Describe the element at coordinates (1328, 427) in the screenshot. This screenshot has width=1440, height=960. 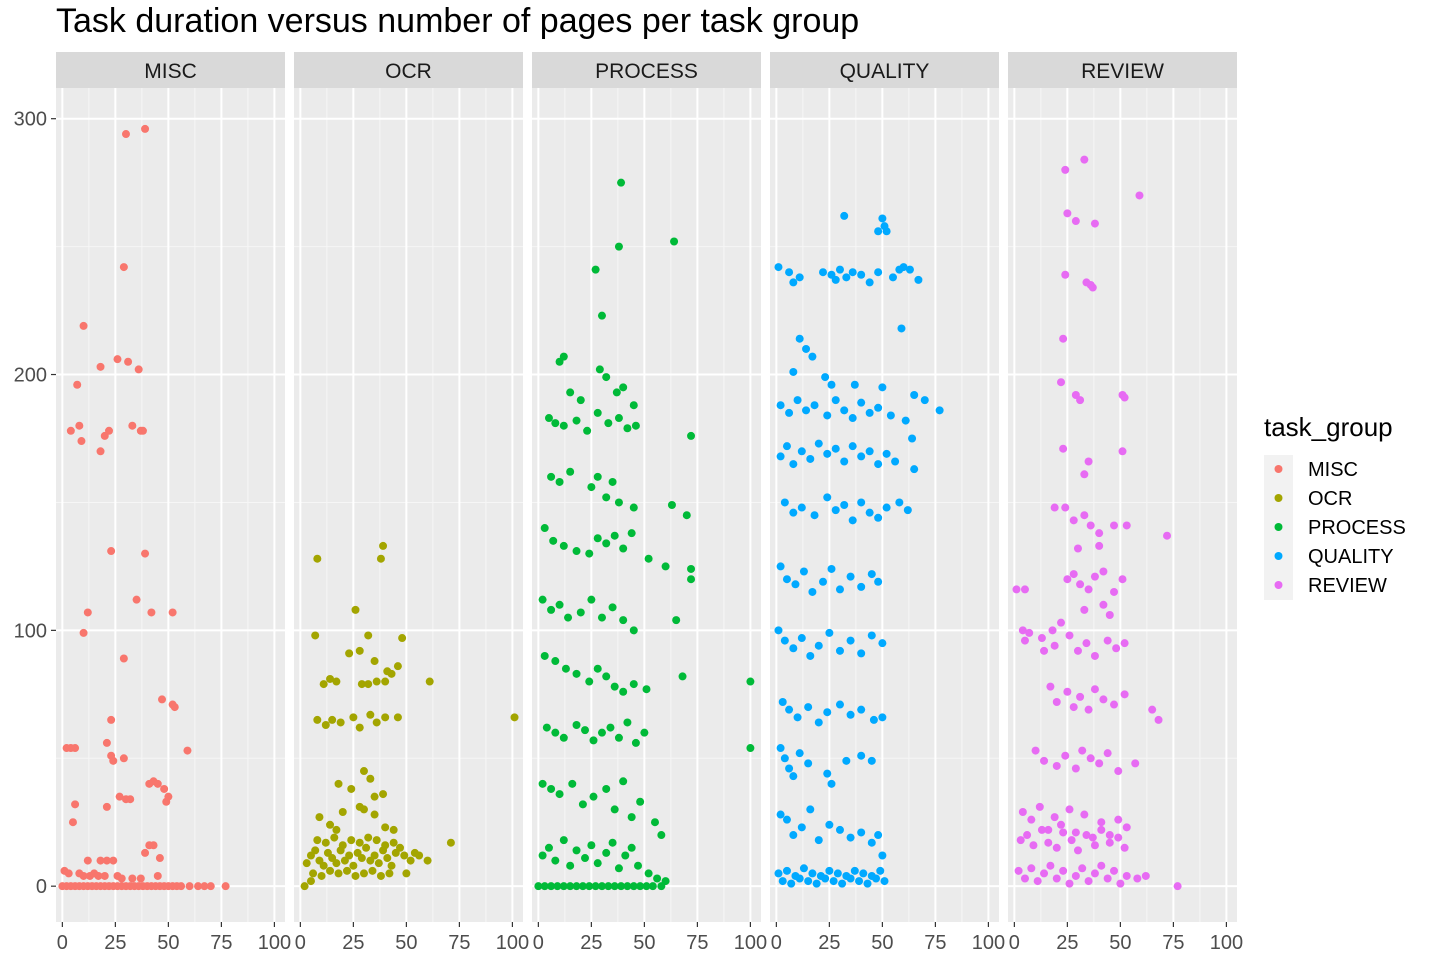
I see `legend-title: task_group` at that location.